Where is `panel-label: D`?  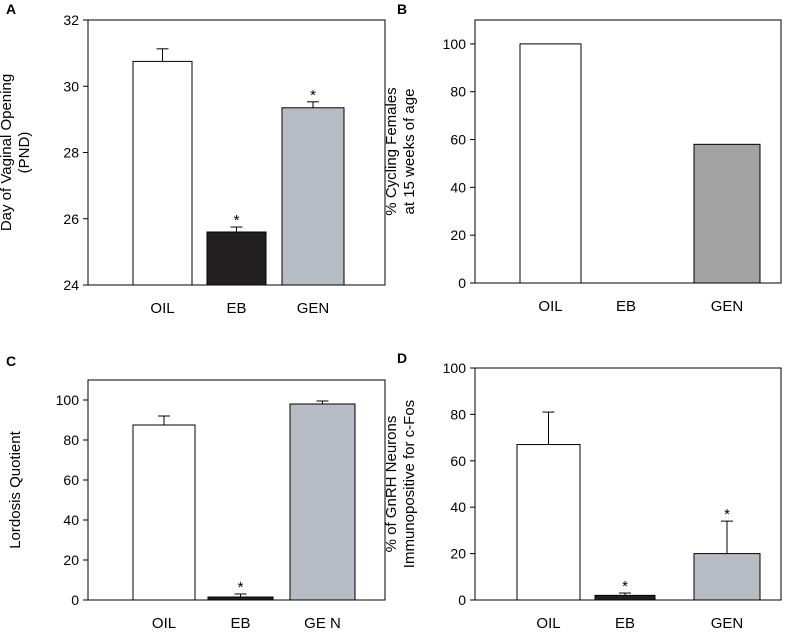
panel-label: D is located at coordinates (402, 358).